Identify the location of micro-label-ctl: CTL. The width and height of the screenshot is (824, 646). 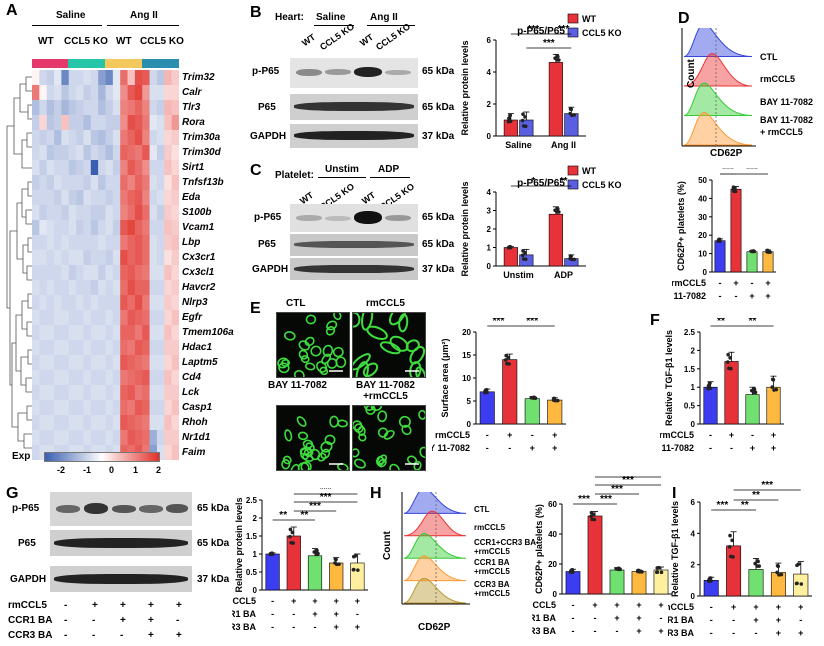
(296, 303).